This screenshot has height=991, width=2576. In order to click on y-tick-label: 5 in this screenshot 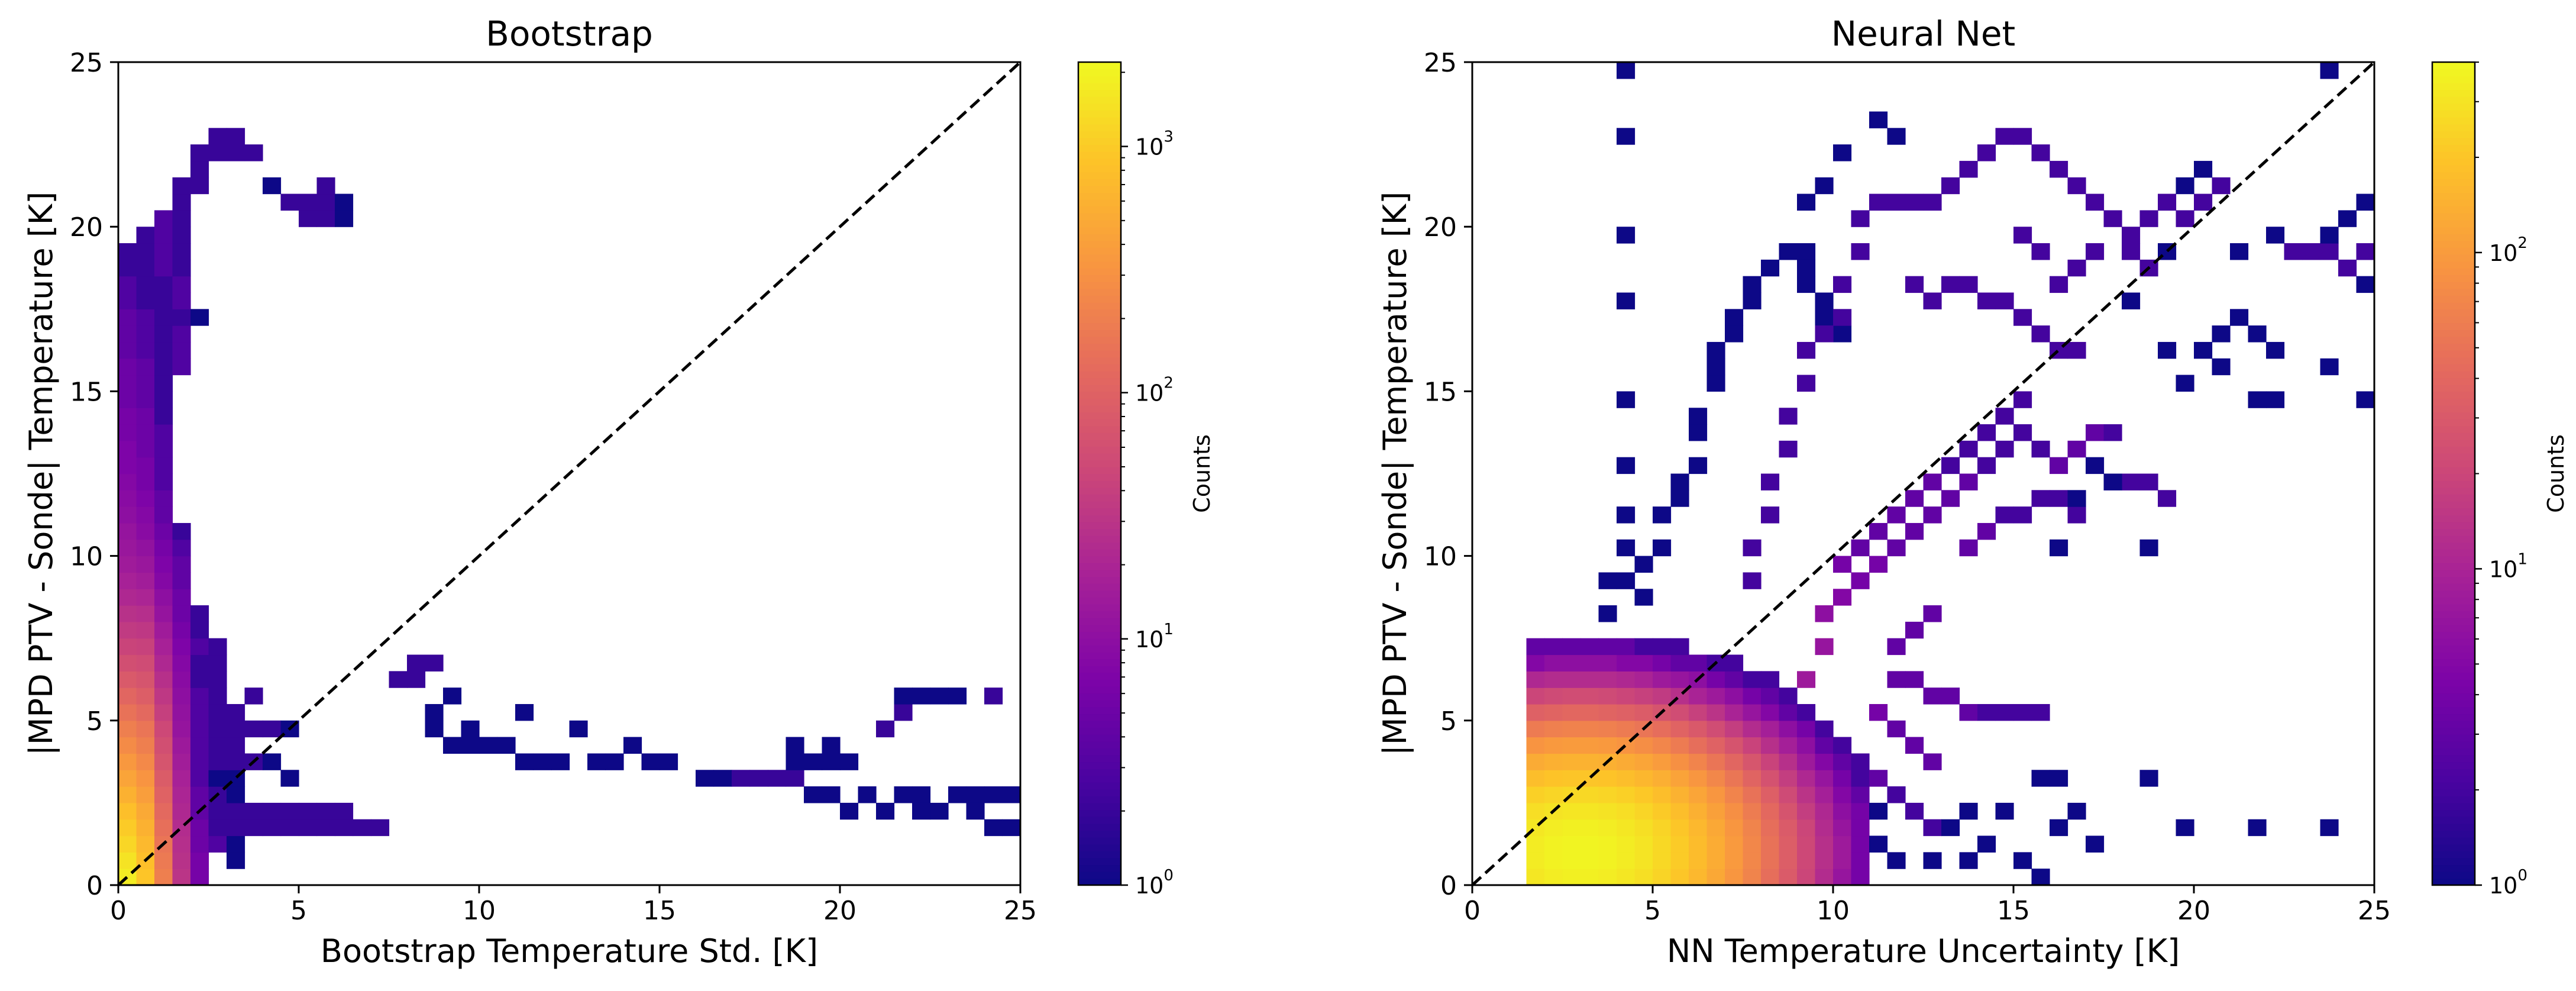, I will do `click(1448, 721)`.